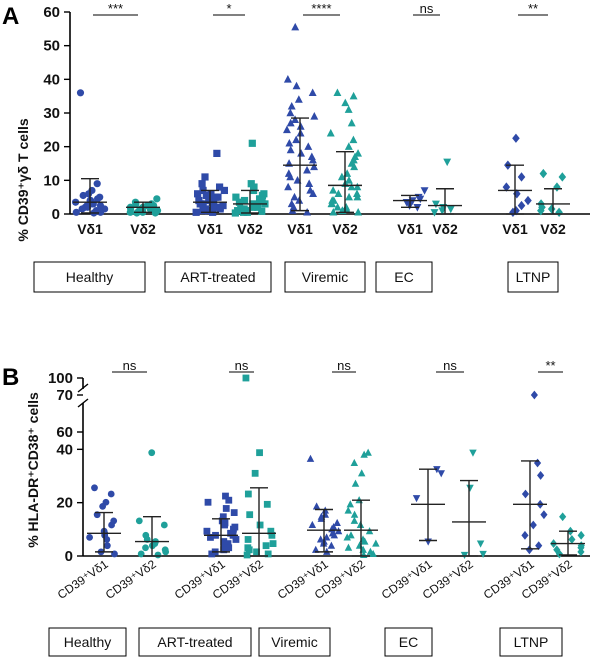  I want to click on y-tick-label: 30, so click(51, 113).